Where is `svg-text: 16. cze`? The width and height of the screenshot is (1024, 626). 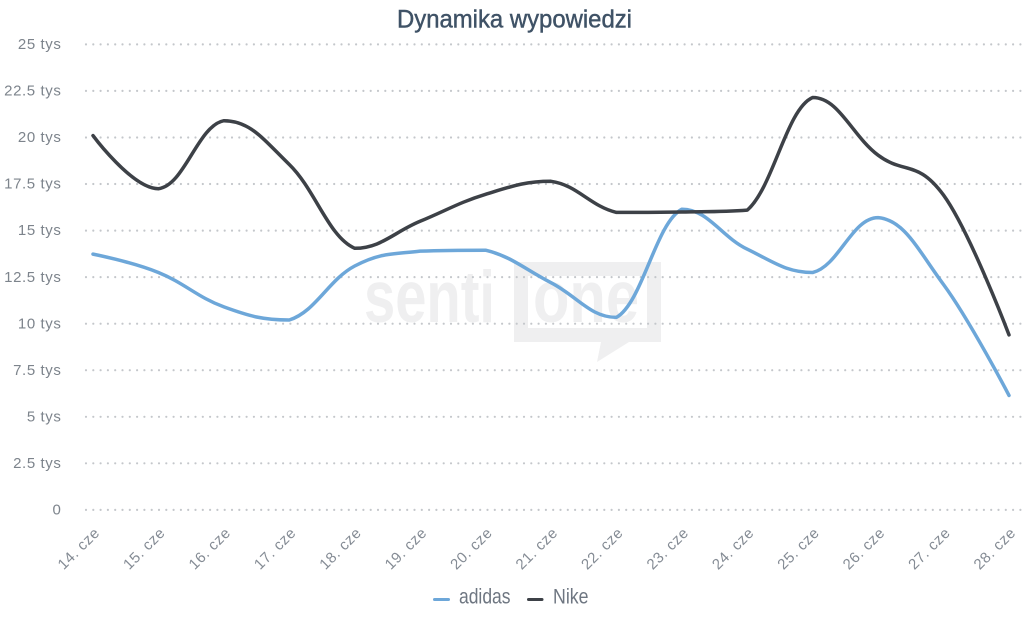 svg-text: 16. cze is located at coordinates (210, 549).